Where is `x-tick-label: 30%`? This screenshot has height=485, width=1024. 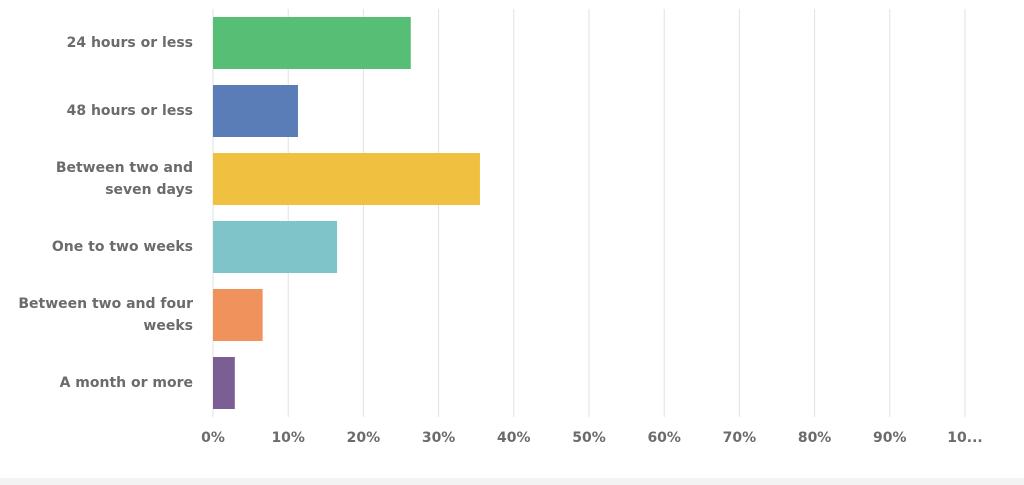 x-tick-label: 30% is located at coordinates (439, 438).